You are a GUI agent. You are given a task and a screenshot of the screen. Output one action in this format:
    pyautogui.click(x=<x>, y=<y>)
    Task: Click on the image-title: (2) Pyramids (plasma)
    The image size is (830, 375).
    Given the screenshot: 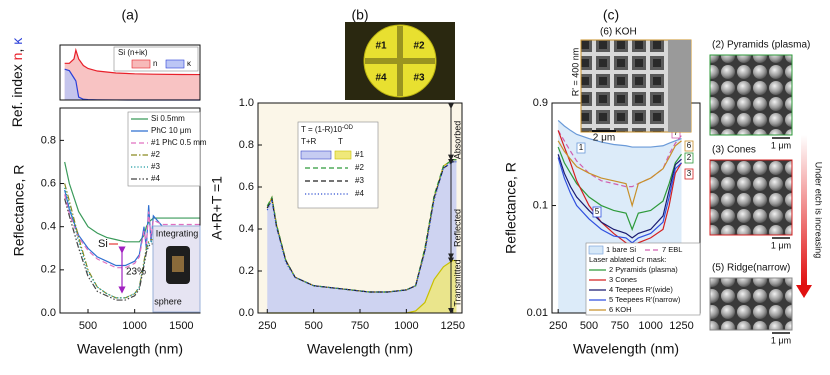 What is the action you would take?
    pyautogui.click(x=761, y=45)
    